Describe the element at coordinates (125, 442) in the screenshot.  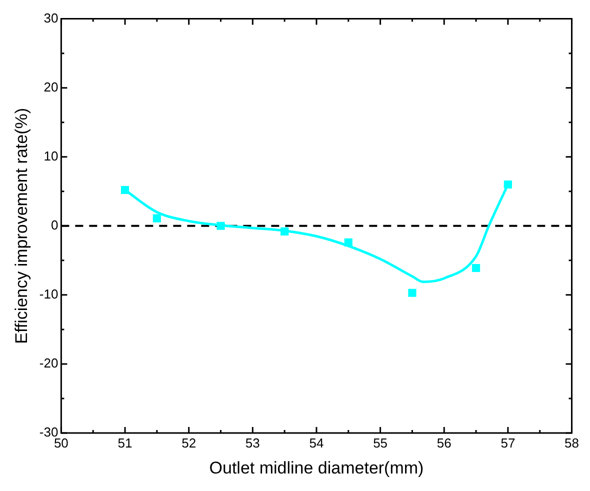
I see `x-tick-label: 51` at that location.